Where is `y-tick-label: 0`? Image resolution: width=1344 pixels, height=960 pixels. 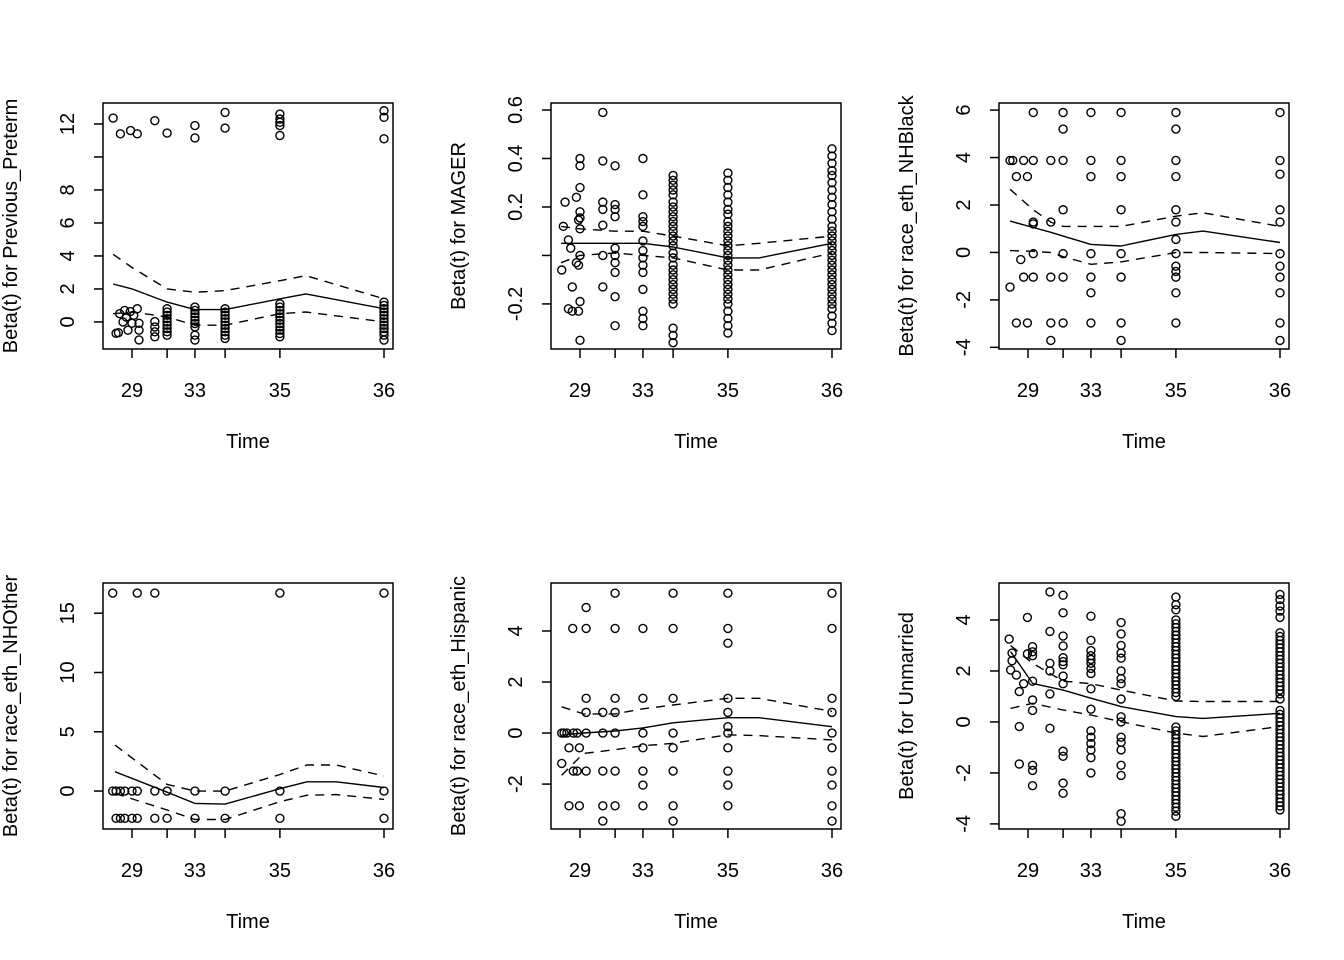 y-tick-label: 0 is located at coordinates (68, 321).